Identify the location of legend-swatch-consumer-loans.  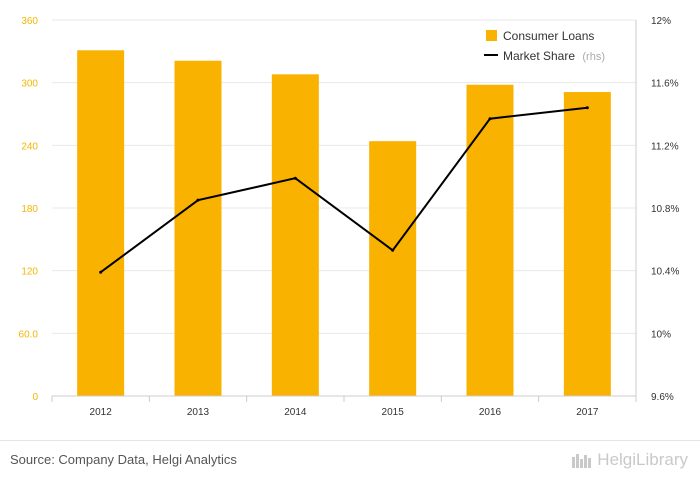
(491, 35).